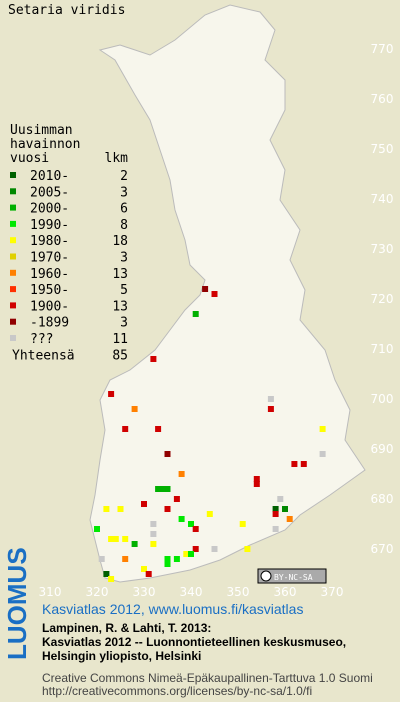 The width and height of the screenshot is (400, 702). Describe the element at coordinates (124, 225) in the screenshot. I see `legend-count: 8` at that location.